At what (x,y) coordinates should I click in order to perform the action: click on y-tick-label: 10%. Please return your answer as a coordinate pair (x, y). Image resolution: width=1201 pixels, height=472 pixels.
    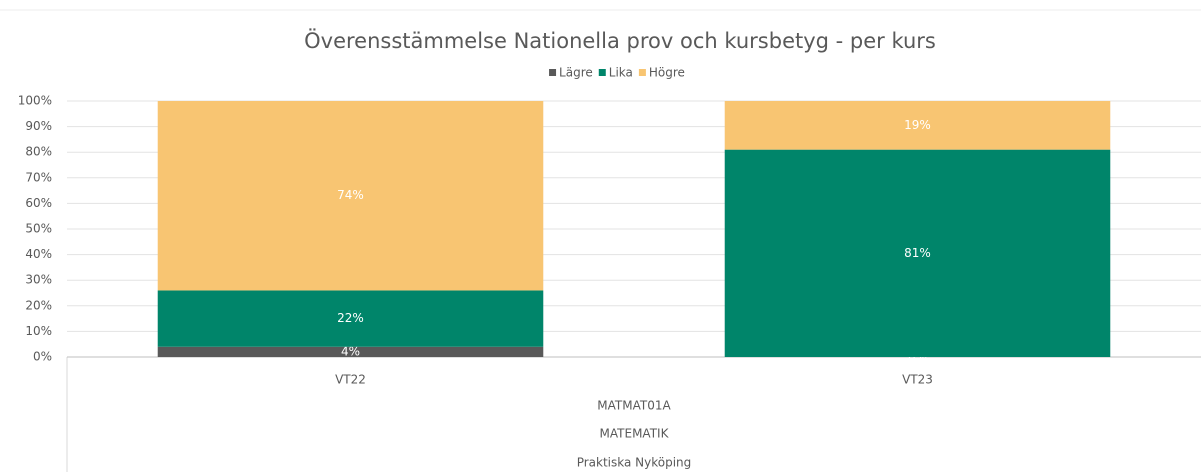
    Looking at the image, I should click on (38, 331).